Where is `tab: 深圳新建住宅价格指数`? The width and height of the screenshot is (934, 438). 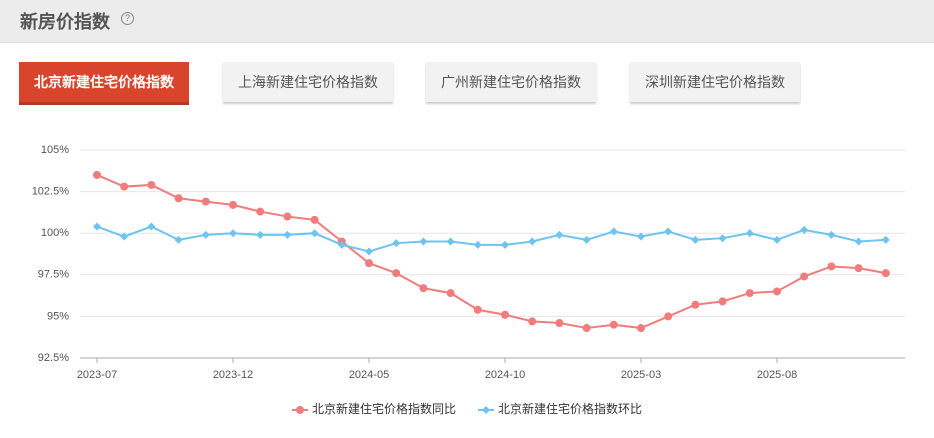 tab: 深圳新建住宅价格指数 is located at coordinates (715, 82).